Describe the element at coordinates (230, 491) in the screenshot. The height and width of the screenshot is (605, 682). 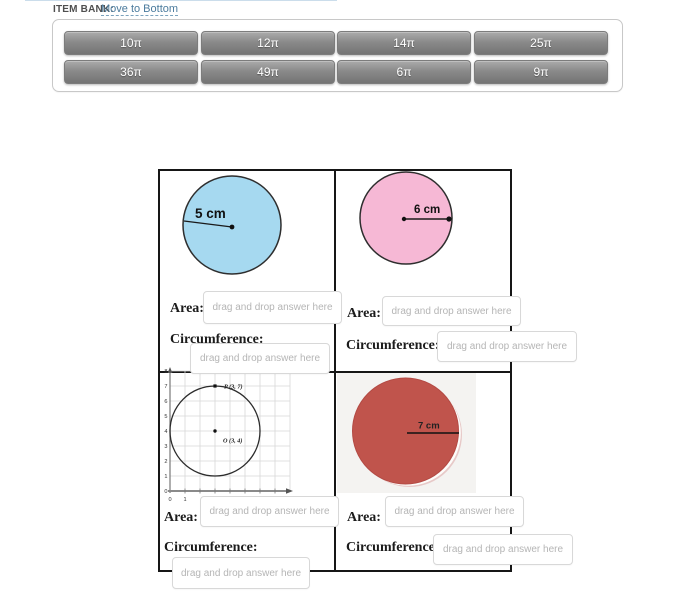
I see `x-axis-ticks` at that location.